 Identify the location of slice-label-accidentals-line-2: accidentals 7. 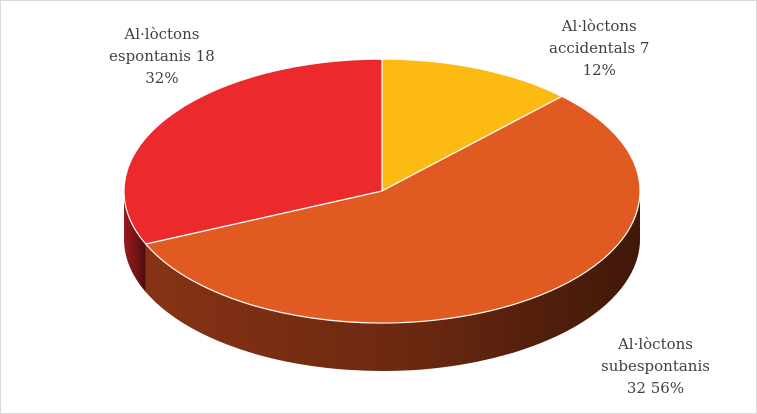
(599, 48).